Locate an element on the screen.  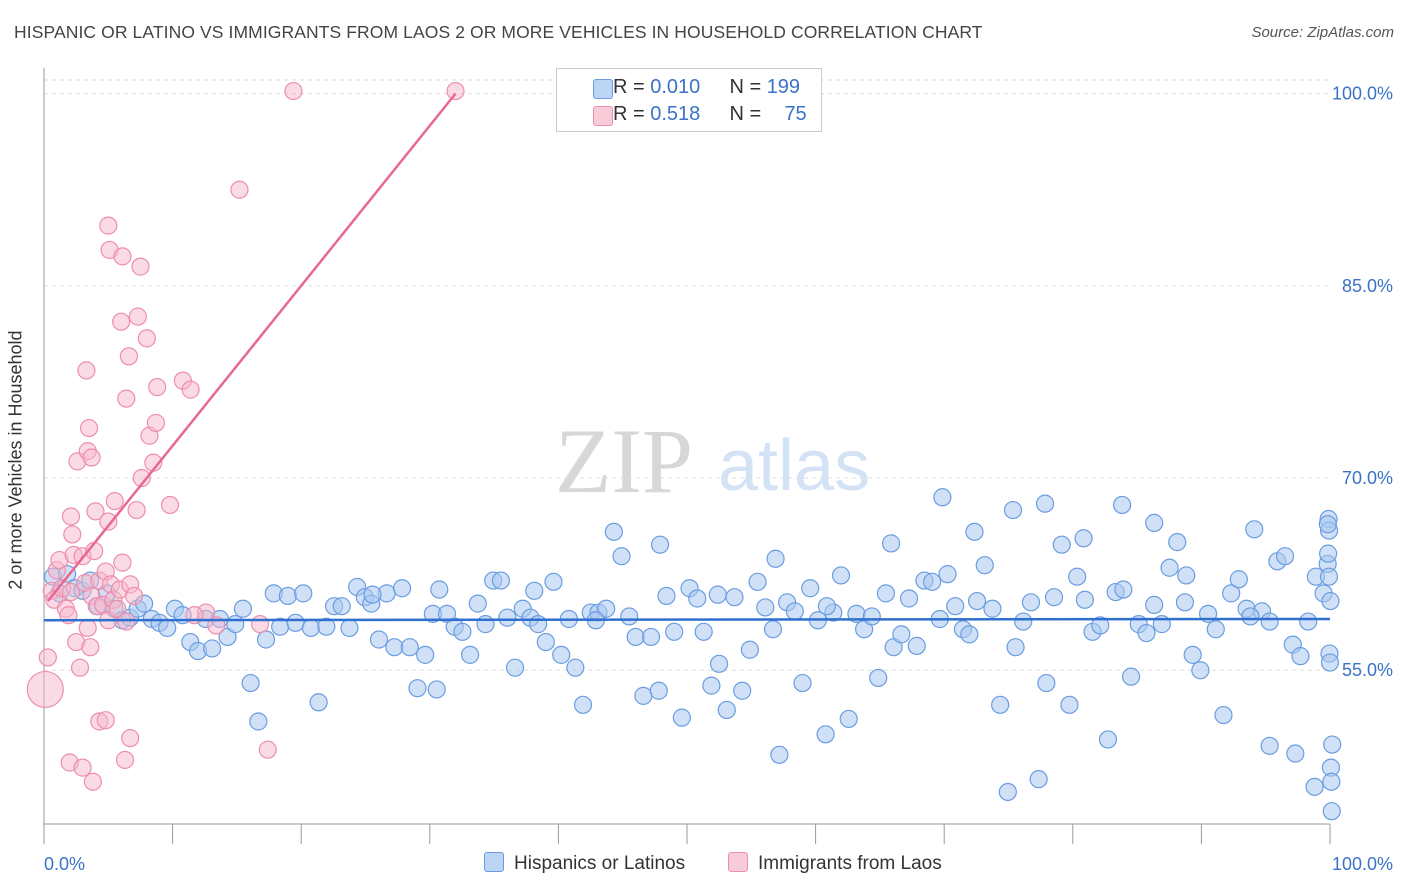
y-tick-label: 100.0% is located at coordinates (1362, 94).